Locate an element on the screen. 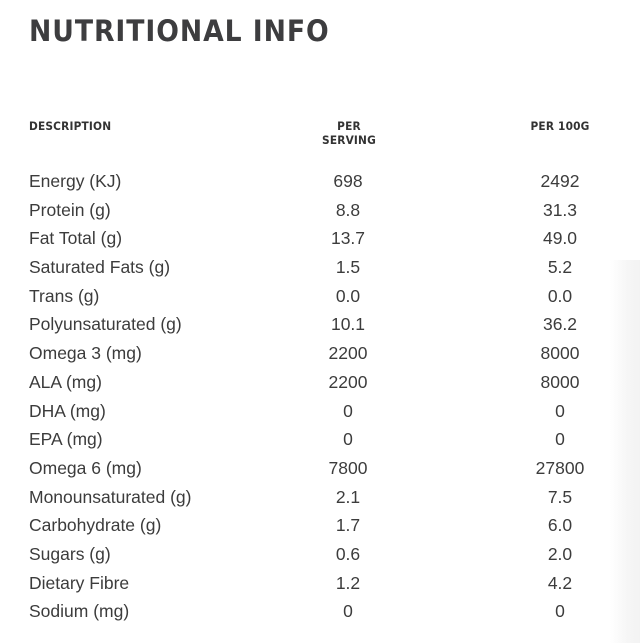  row-per-100g: 36.2 is located at coordinates (560, 324).